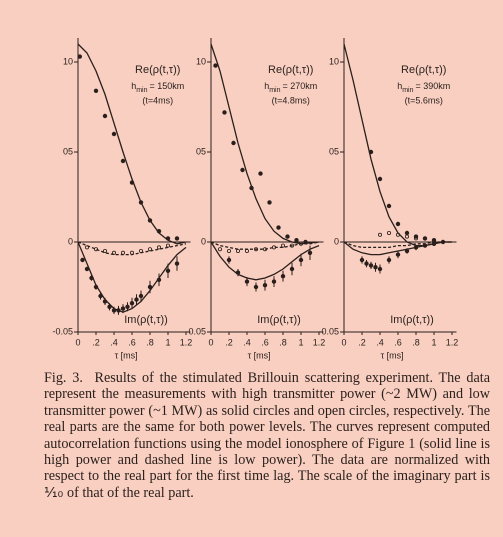  What do you see at coordinates (157, 100) in the screenshot?
I see `time-label: (t=4ms)` at bounding box center [157, 100].